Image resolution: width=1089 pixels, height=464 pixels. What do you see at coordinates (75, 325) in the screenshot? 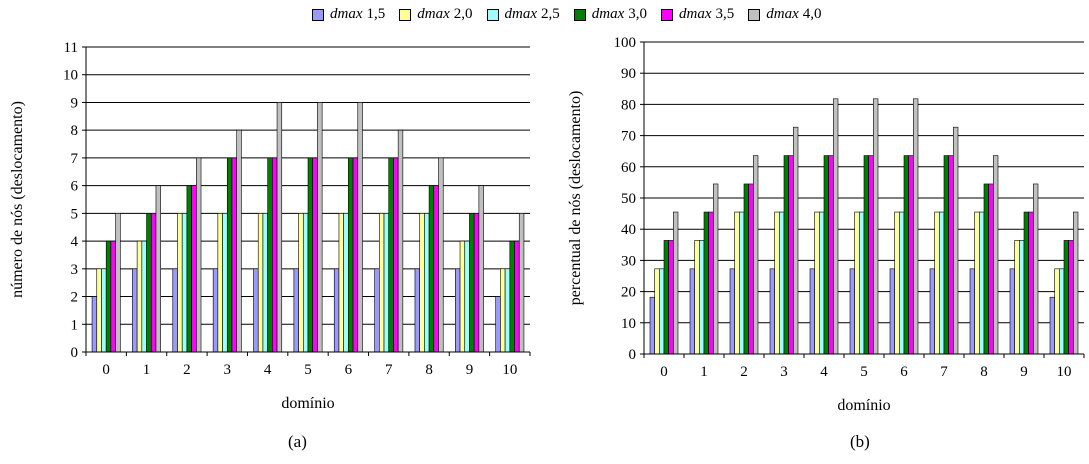
I see `y-tick-label: 1` at bounding box center [75, 325].